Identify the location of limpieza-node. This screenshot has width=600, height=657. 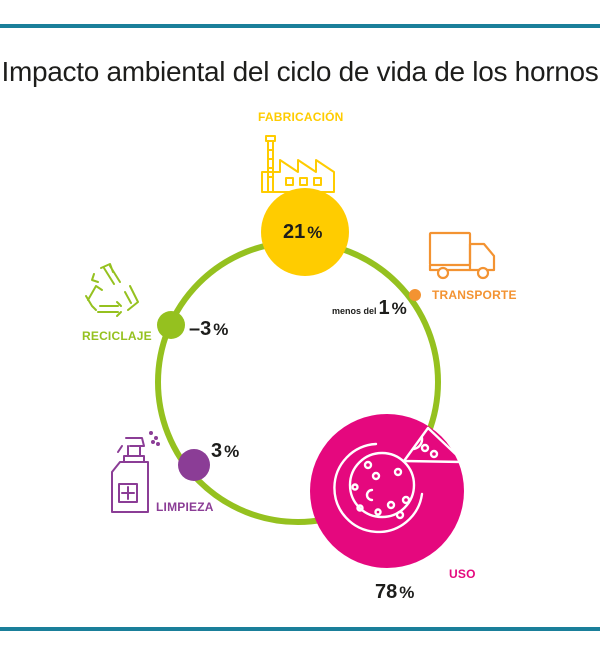
(194, 465).